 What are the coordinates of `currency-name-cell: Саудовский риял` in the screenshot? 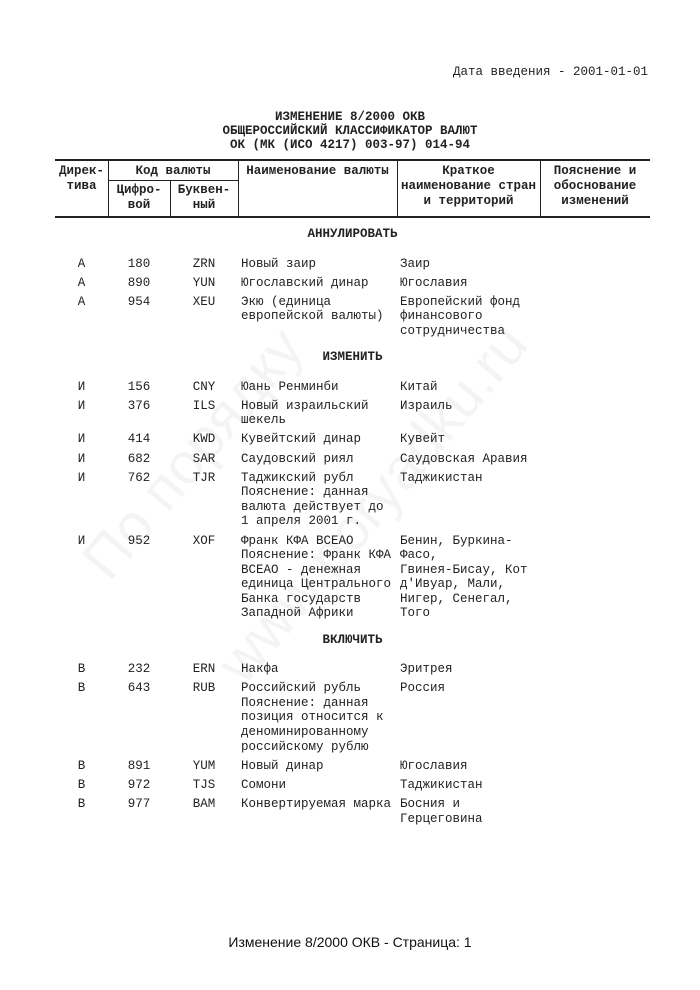 It's located at (297, 458).